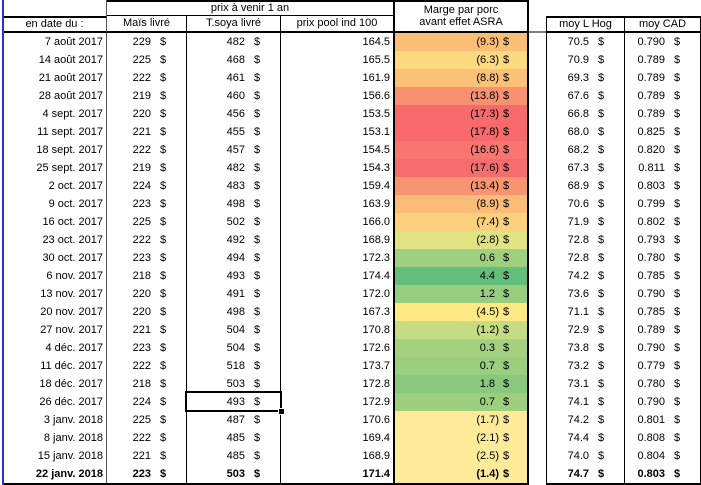  I want to click on margin-cell: 1.8 $, so click(462, 384).